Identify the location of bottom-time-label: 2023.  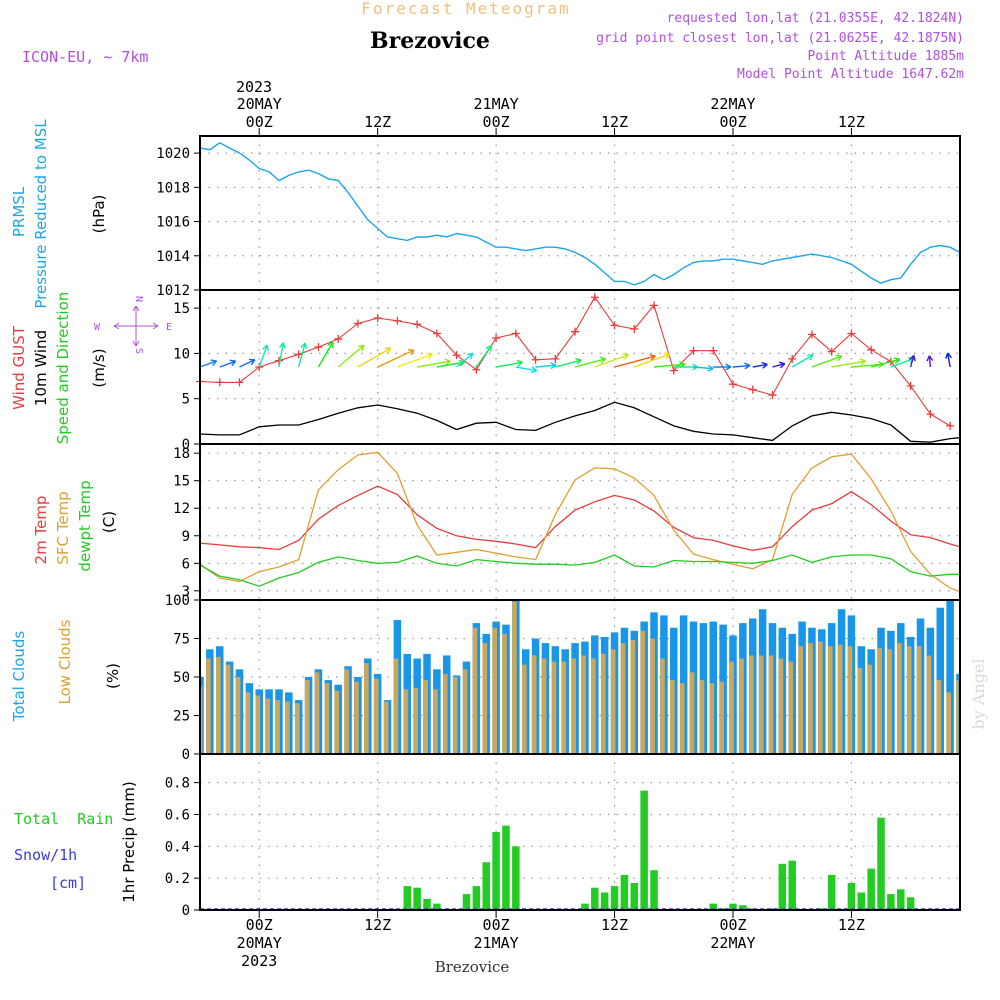
(259, 961).